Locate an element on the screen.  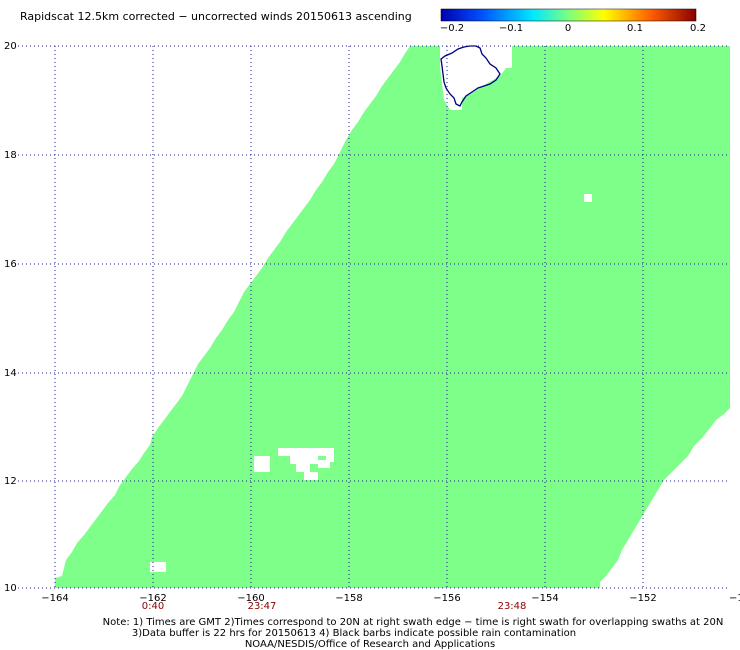
lon-label-164: −164 is located at coordinates (54, 598).